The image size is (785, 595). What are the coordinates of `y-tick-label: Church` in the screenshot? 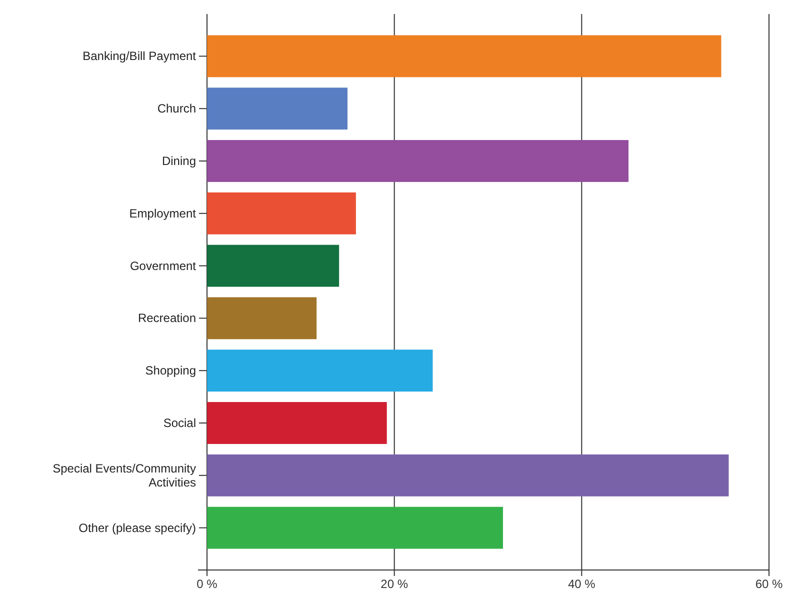 It's located at (176, 109).